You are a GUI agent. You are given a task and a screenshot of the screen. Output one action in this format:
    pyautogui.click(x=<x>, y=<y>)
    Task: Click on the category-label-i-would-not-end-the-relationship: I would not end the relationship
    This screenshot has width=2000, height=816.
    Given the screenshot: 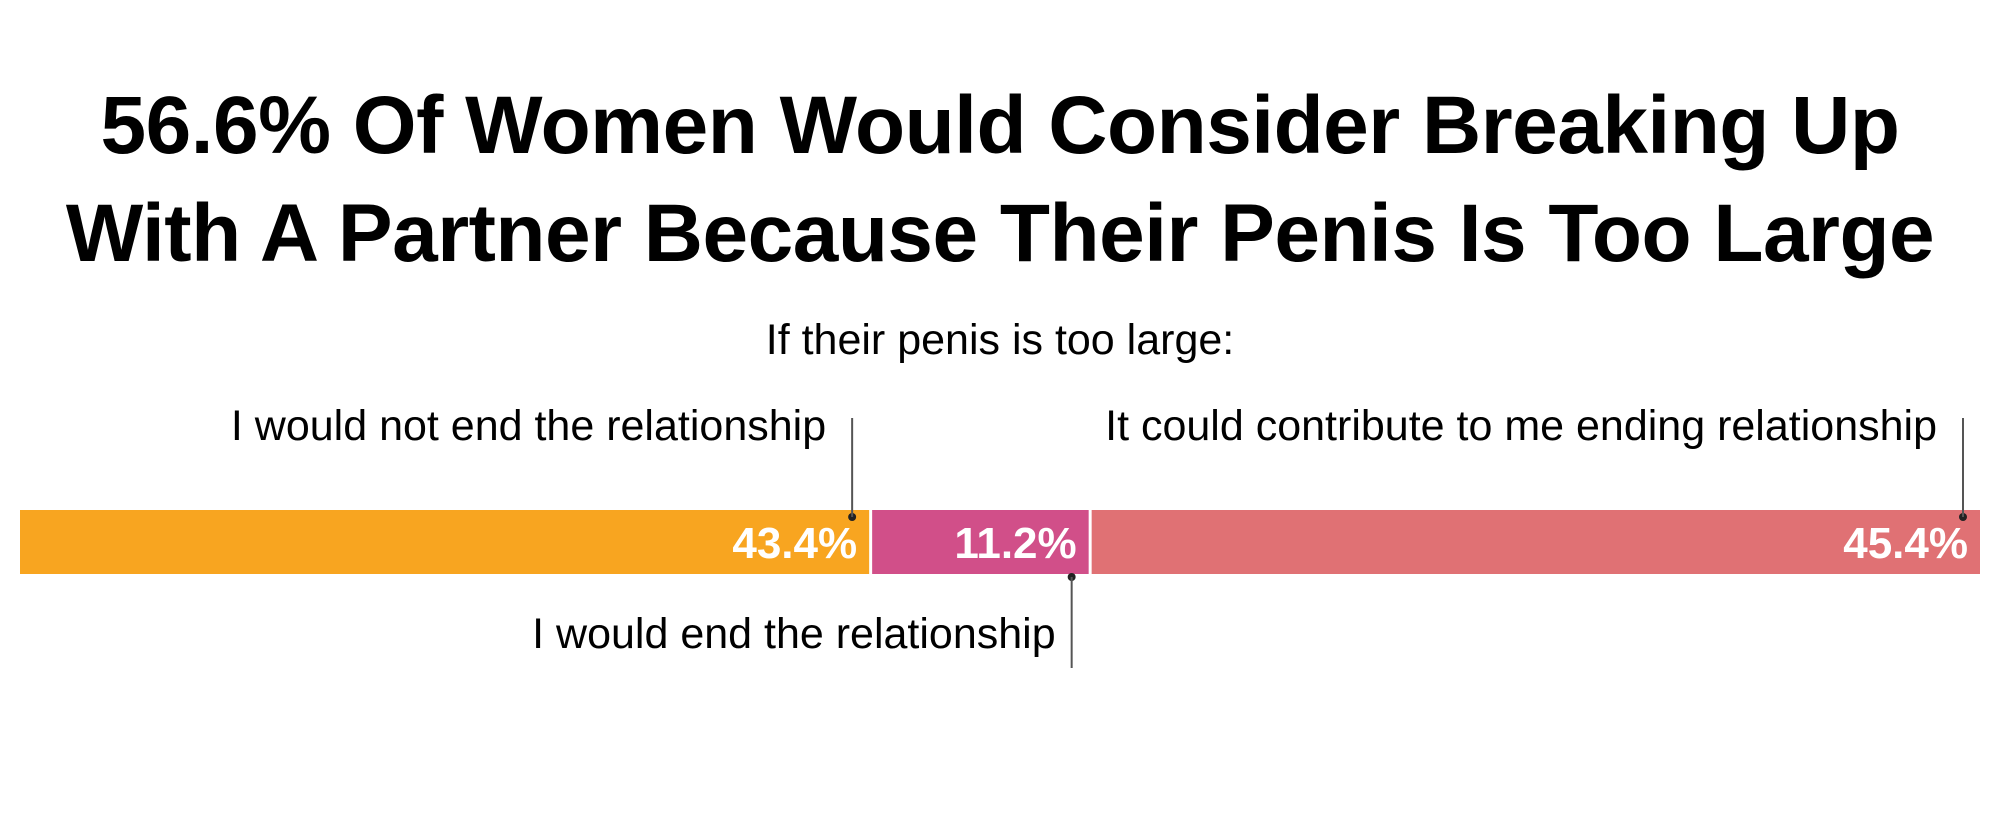 What is the action you would take?
    pyautogui.click(x=528, y=426)
    